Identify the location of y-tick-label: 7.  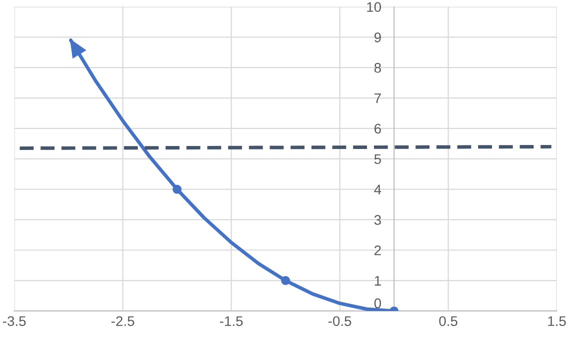
(377, 98).